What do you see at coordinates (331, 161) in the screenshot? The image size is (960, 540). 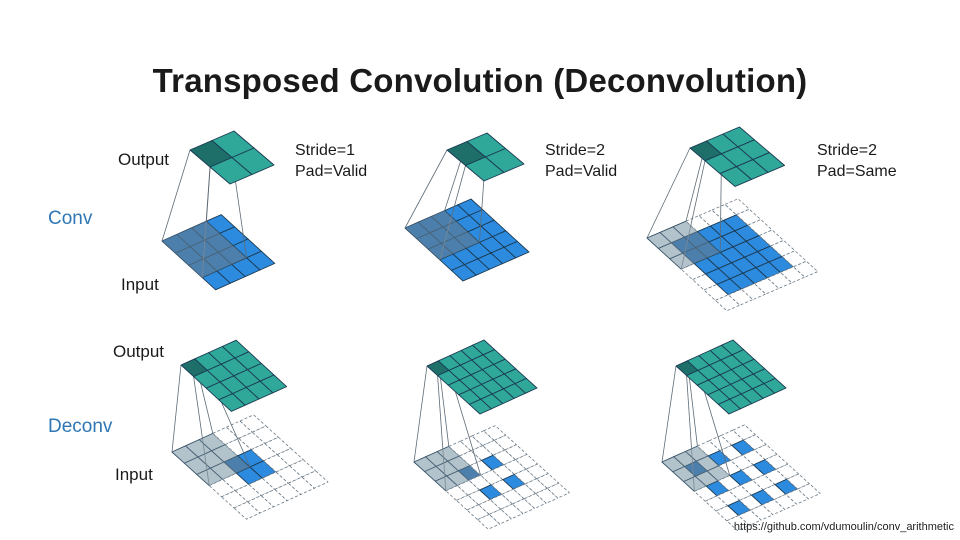 I see `column-1-params: Stride=1 Pad=Valid` at bounding box center [331, 161].